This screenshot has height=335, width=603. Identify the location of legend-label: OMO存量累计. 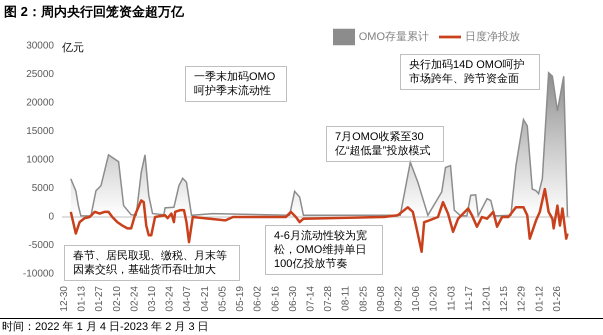
(393, 36).